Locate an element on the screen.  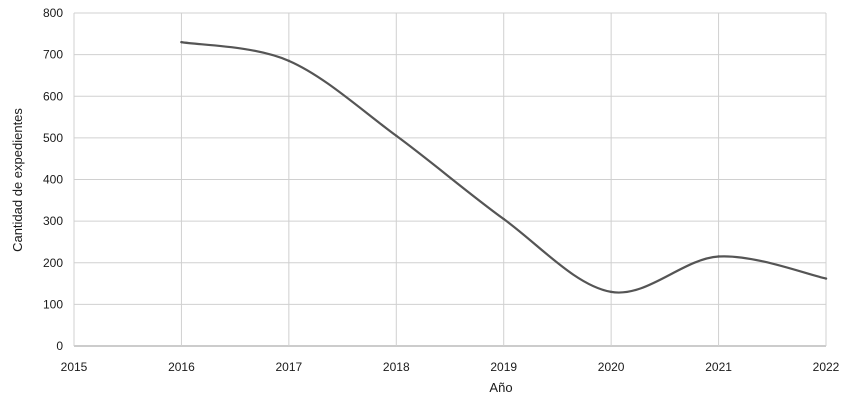
y-tick-label: 100 is located at coordinates (53, 304).